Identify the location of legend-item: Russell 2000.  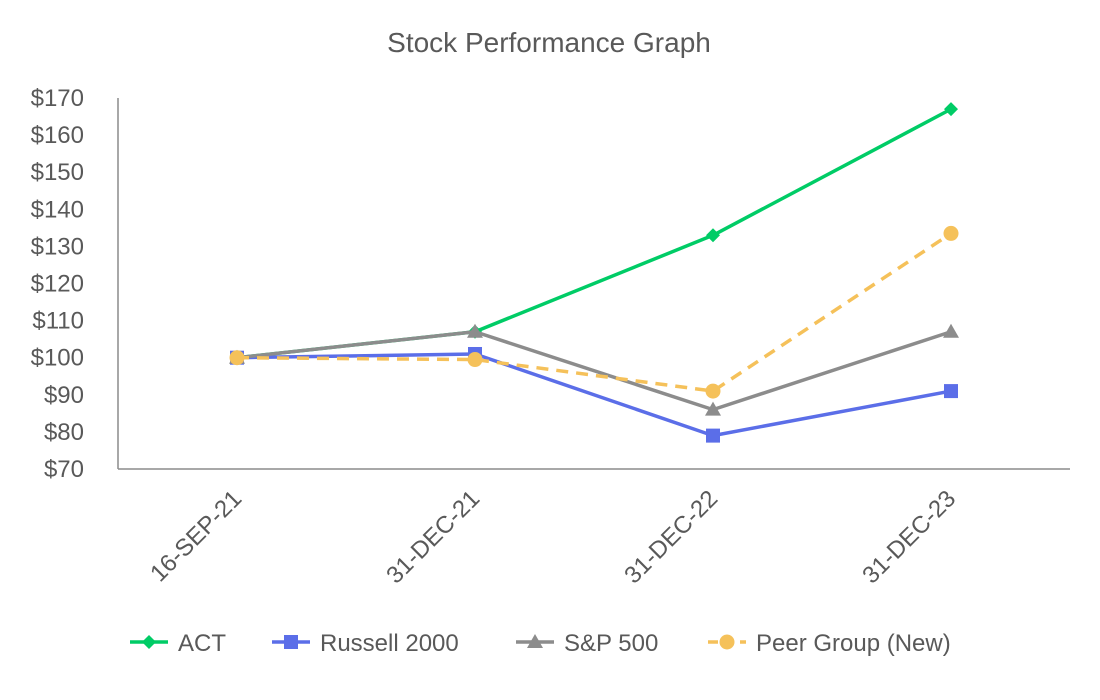
(365, 643).